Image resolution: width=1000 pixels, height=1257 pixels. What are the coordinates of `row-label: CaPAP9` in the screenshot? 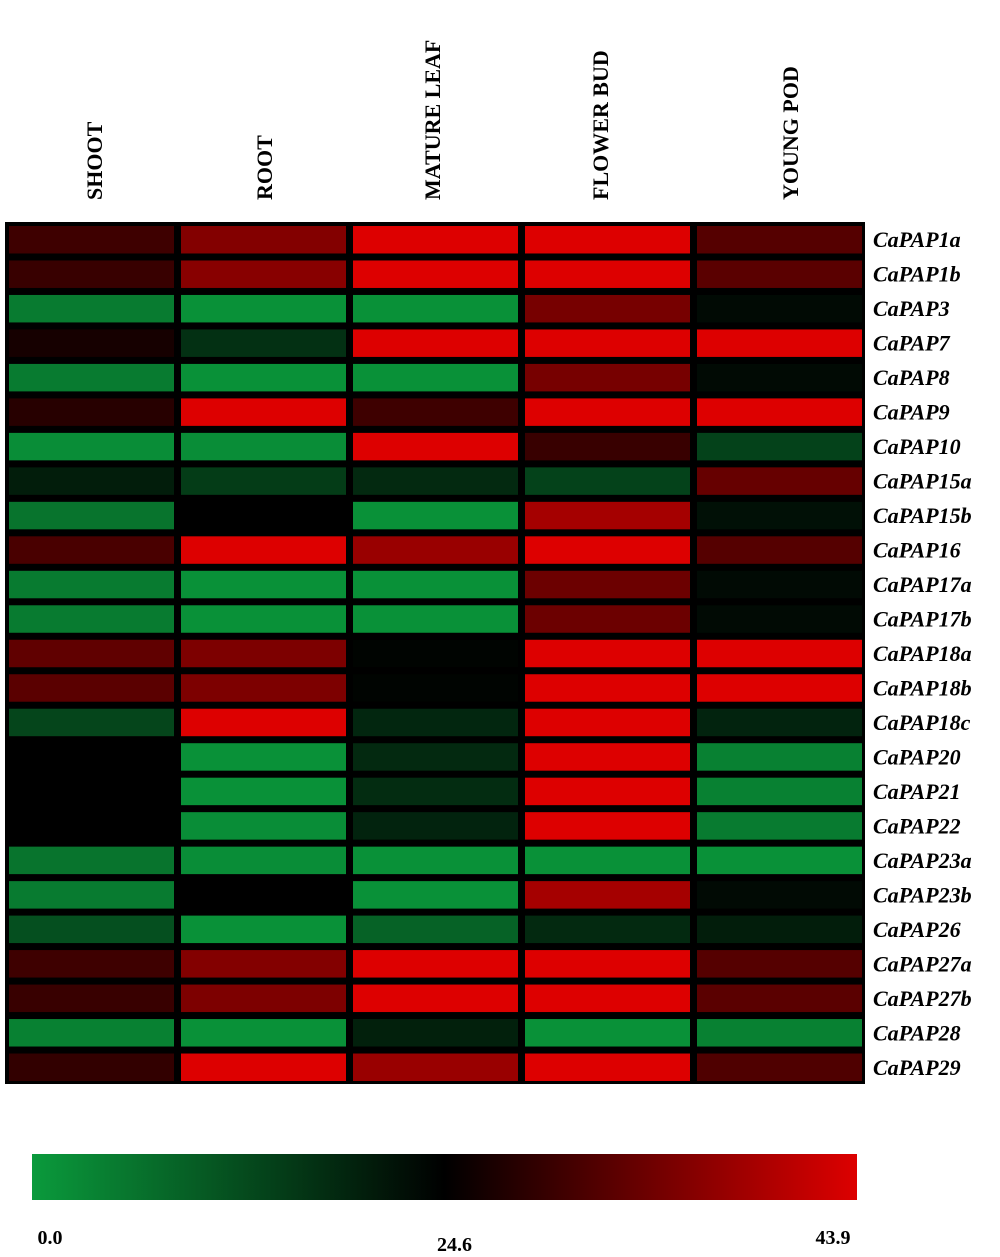 It's located at (911, 412).